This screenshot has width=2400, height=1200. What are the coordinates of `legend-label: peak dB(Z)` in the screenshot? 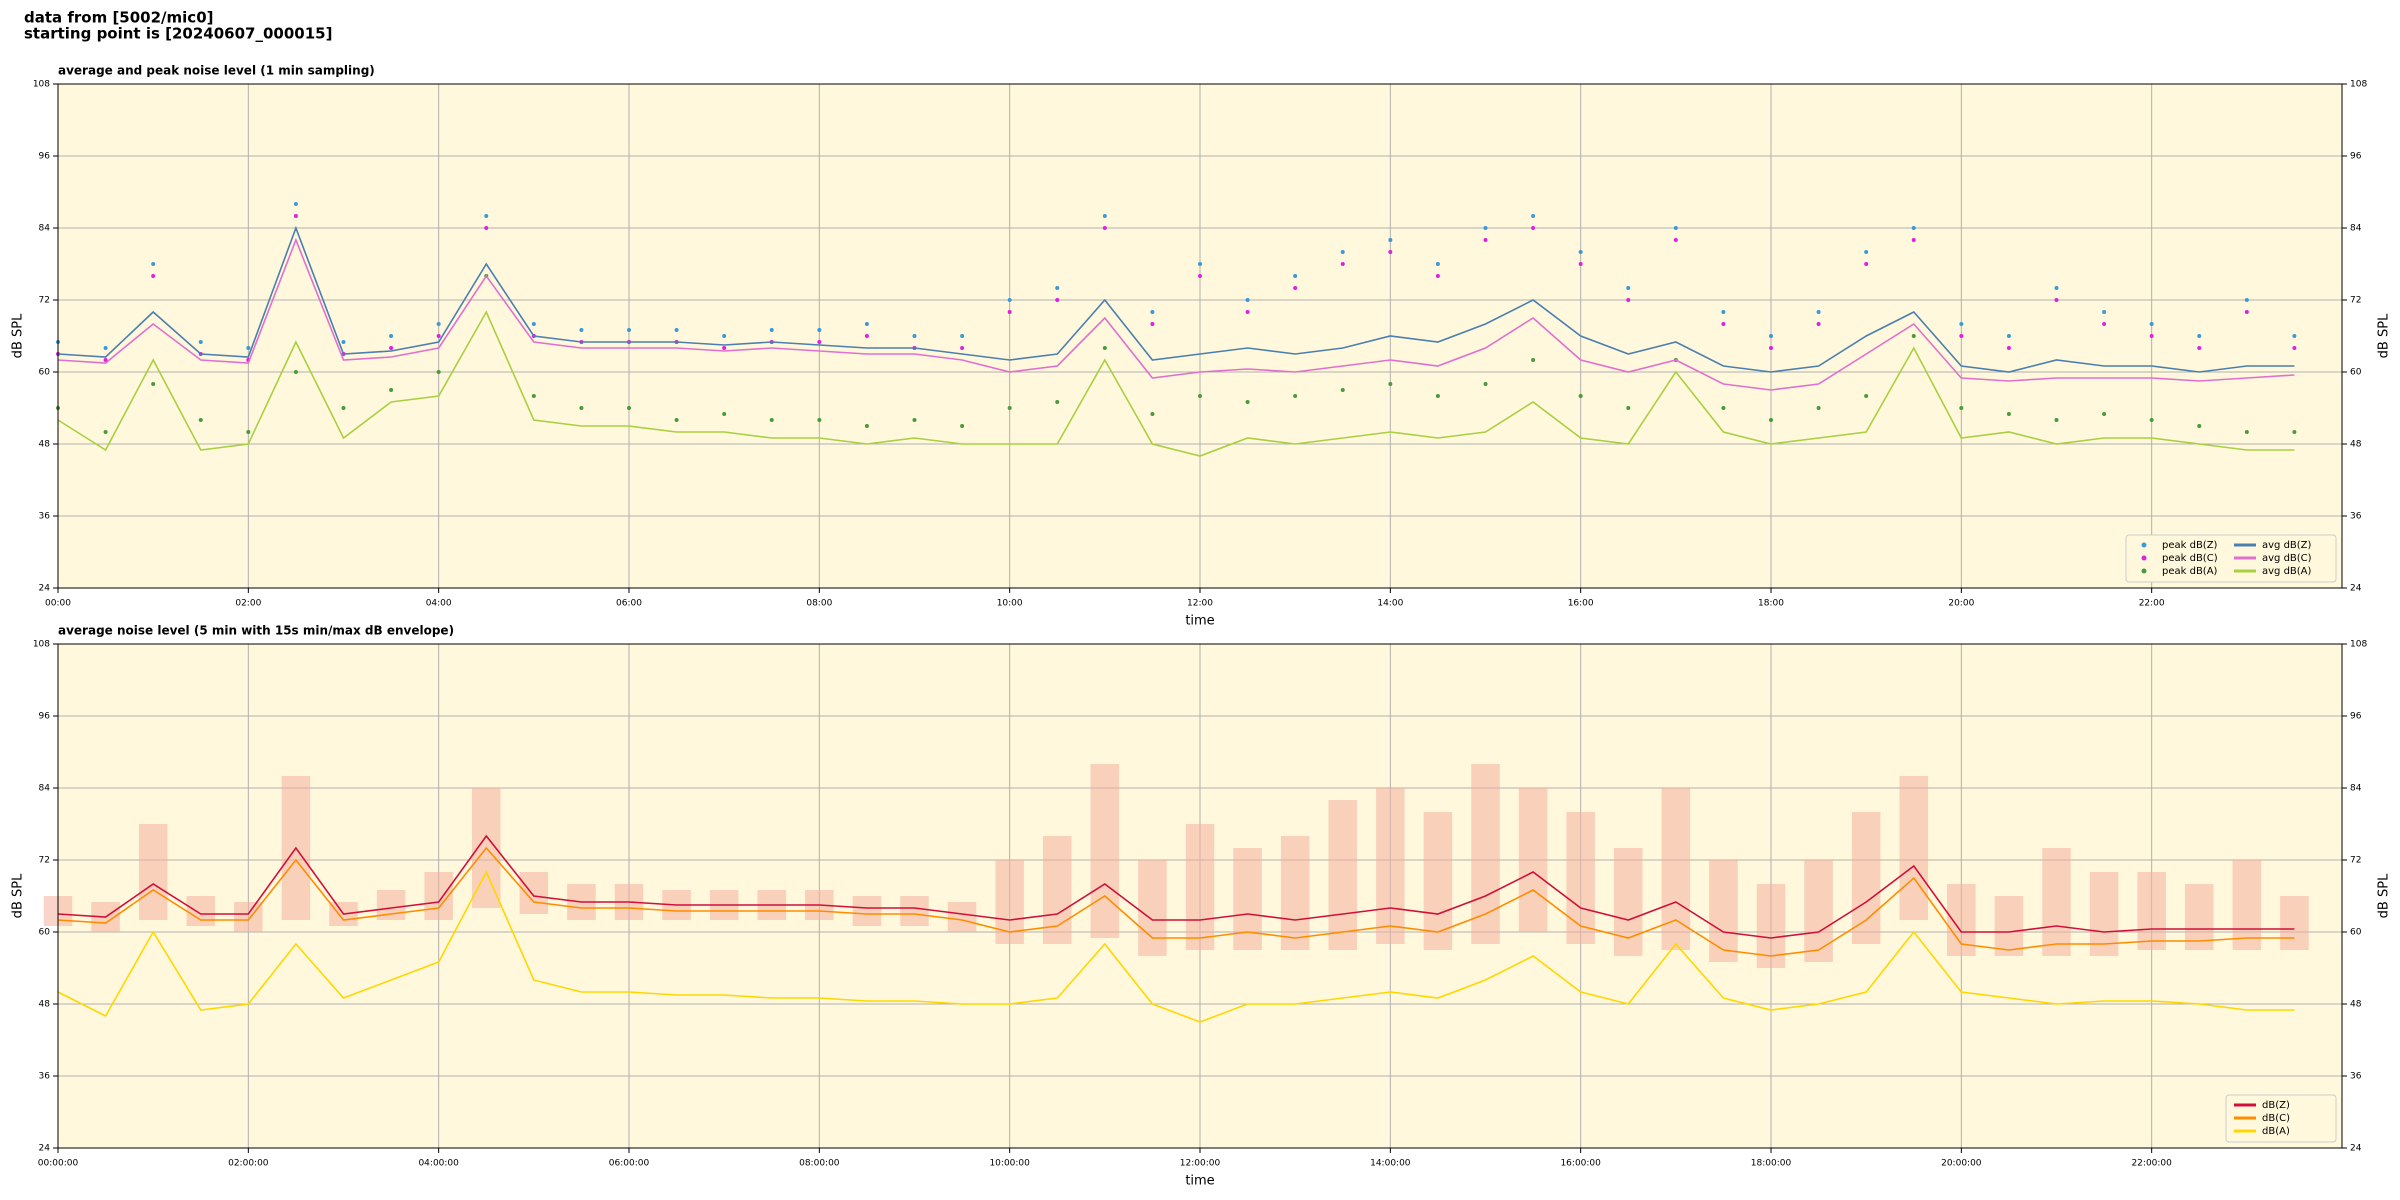 It's located at (2190, 545).